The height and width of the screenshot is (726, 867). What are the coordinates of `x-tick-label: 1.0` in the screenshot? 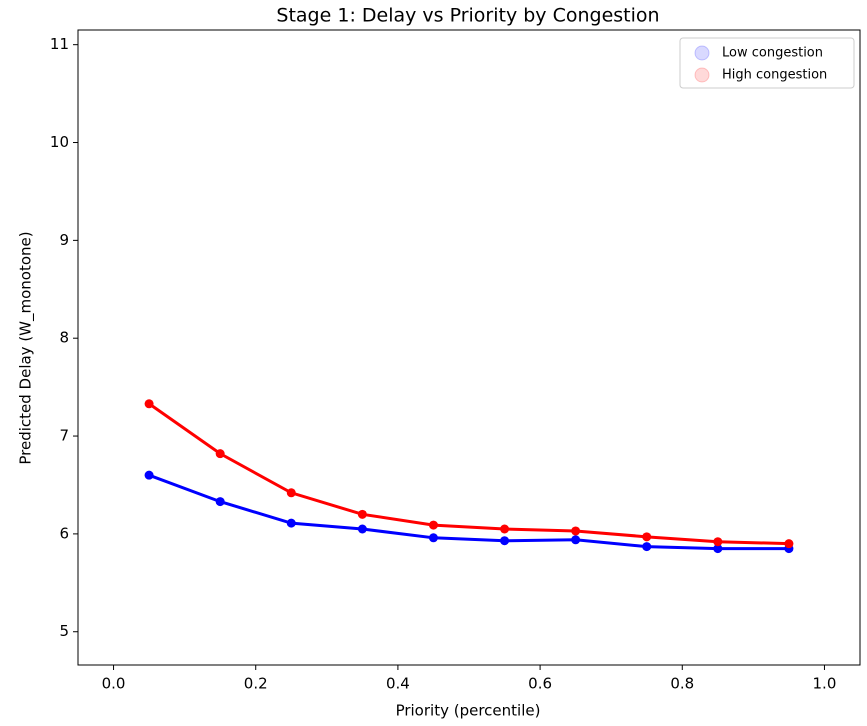 It's located at (825, 684).